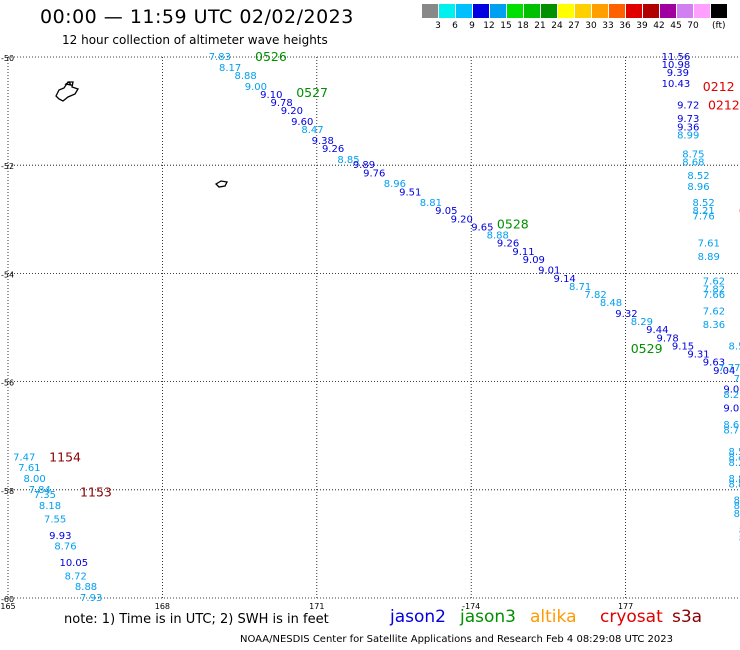 This screenshot has height=650, width=740. I want to click on time-label: 0526, so click(271, 56).